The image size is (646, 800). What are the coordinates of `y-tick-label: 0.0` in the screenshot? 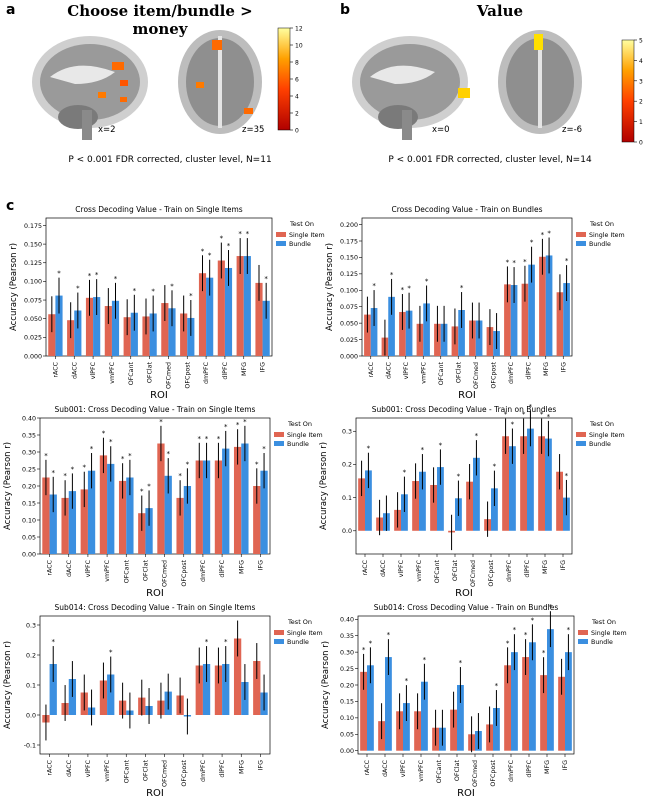 It's located at (31, 715).